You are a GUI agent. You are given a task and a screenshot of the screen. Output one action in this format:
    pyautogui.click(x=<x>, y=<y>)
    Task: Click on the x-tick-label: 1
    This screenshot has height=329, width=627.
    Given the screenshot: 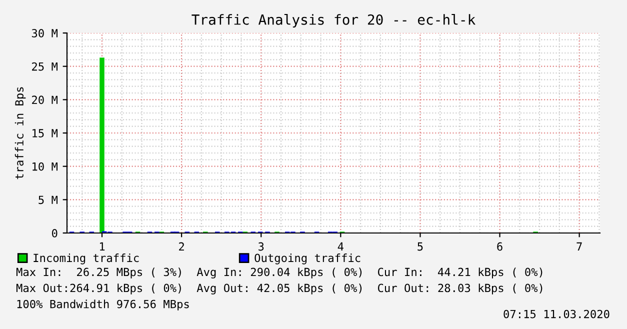 What is the action you would take?
    pyautogui.click(x=102, y=246)
    